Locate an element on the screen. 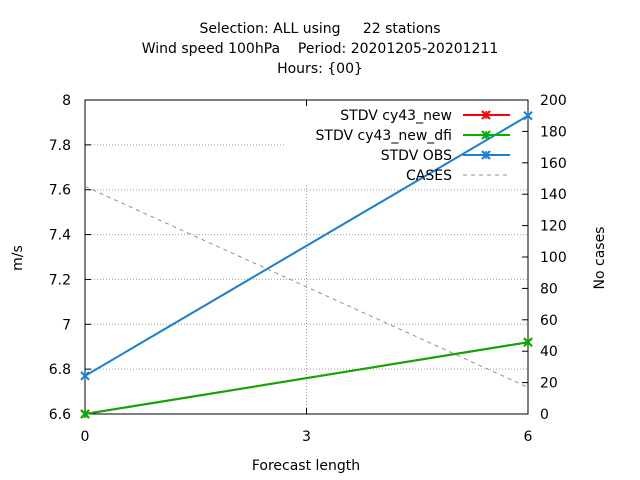  y-tick-label: 7.8 is located at coordinates (60, 146).